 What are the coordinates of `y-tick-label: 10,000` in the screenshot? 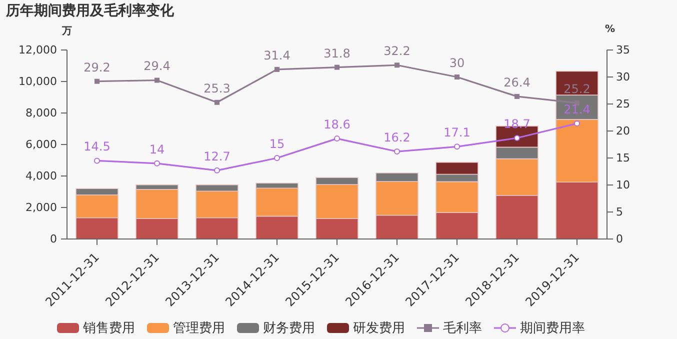 It's located at (37, 81).